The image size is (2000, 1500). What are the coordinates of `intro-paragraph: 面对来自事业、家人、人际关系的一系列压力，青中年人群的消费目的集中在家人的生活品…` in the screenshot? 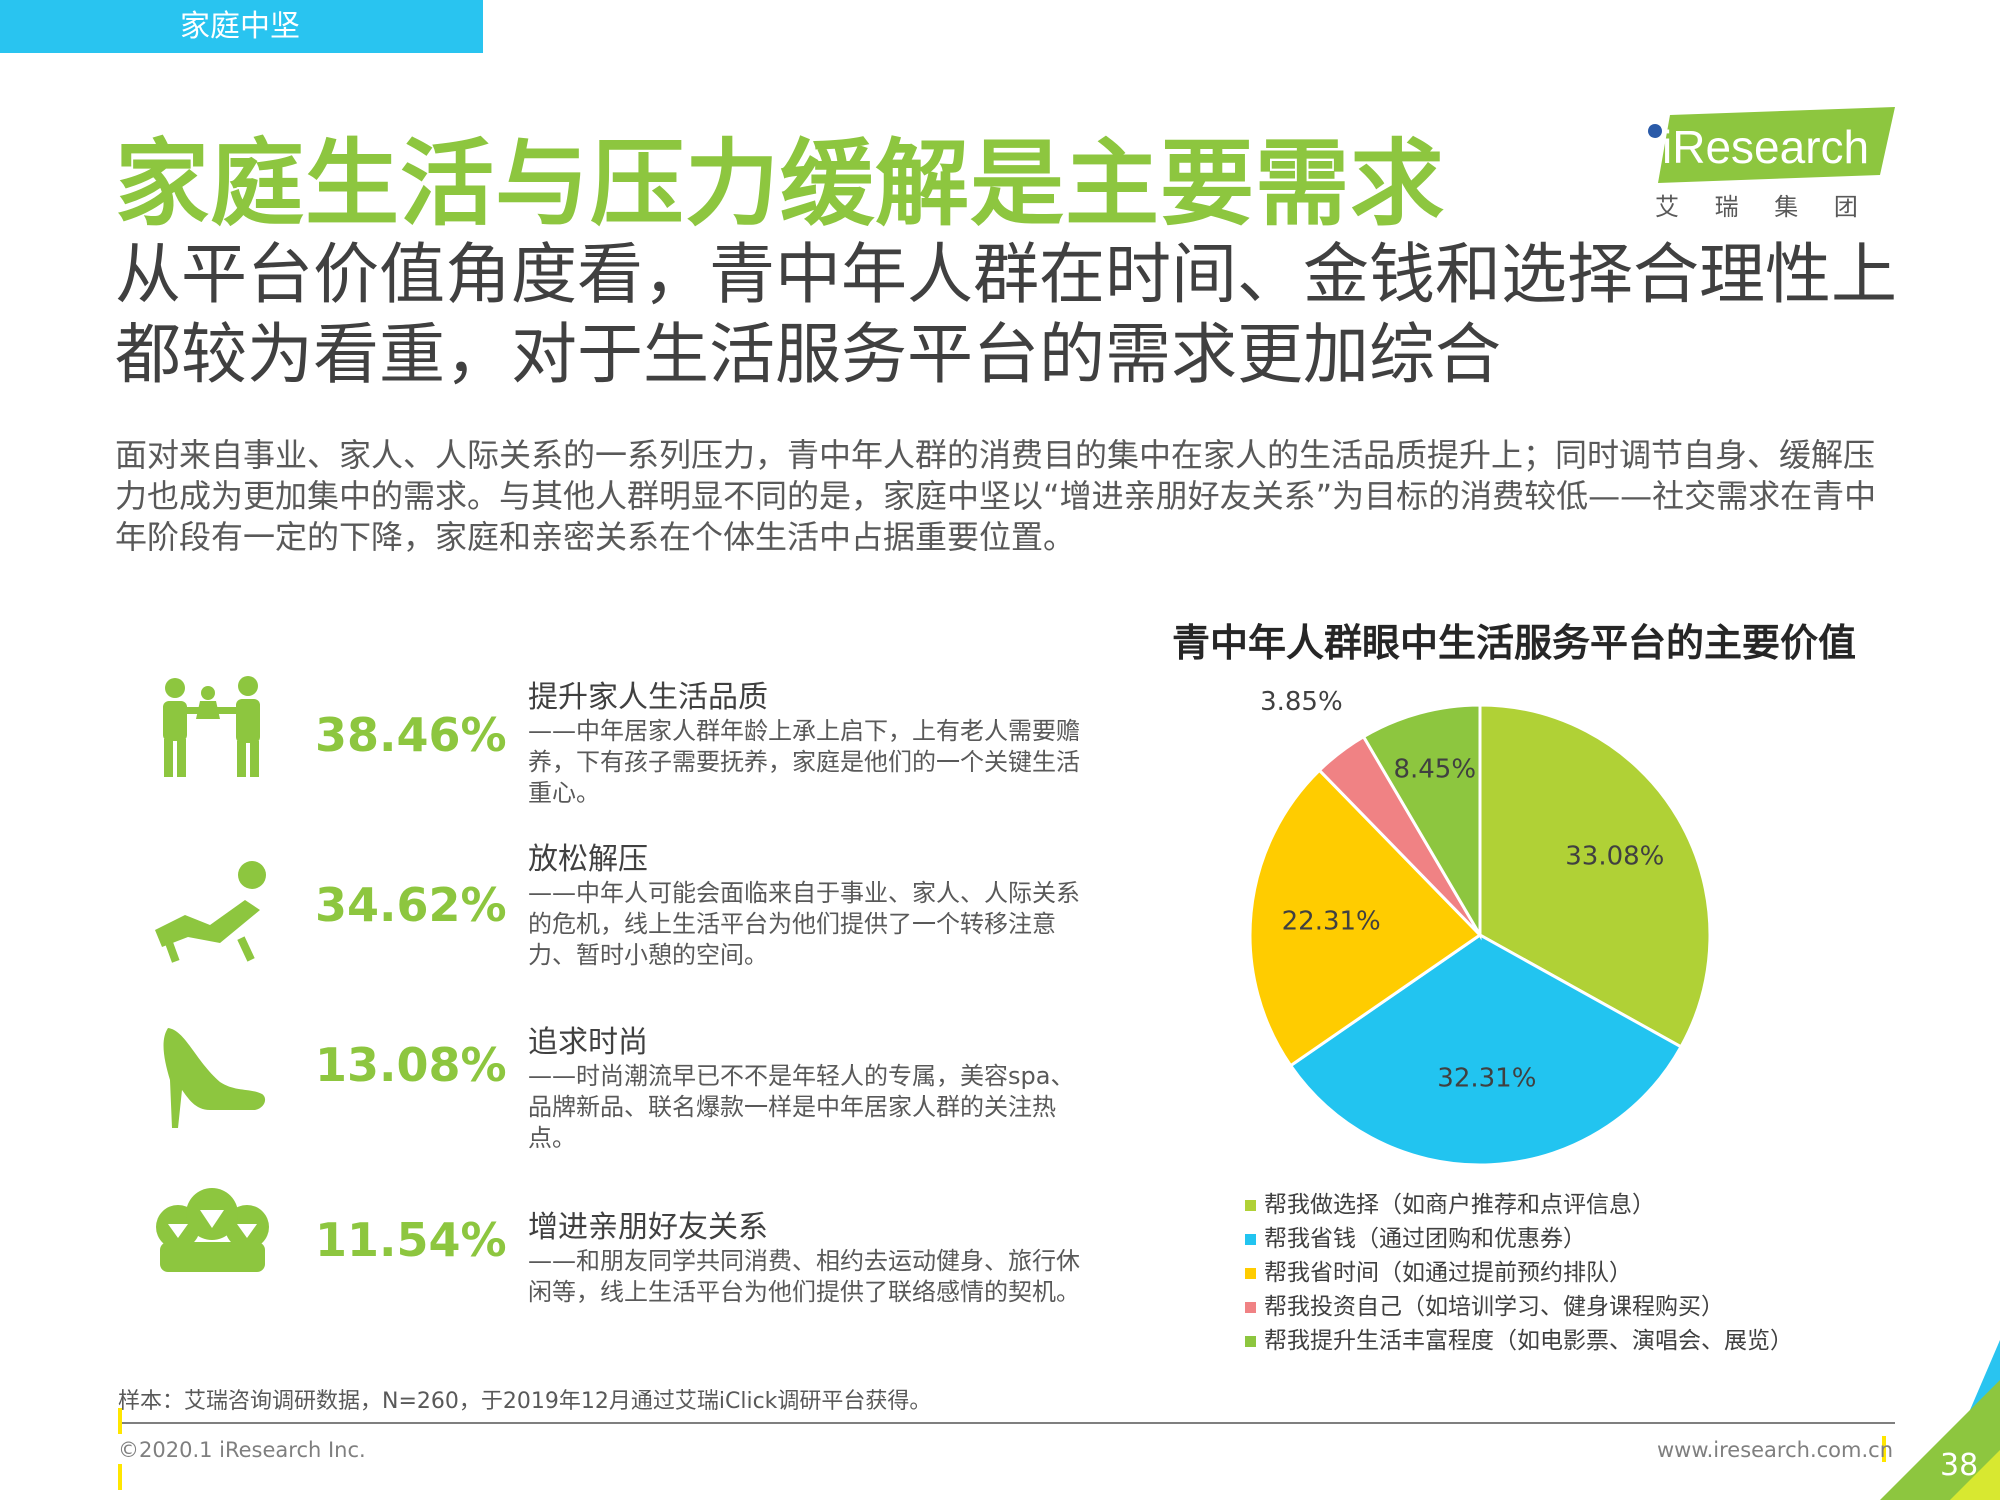 It's located at (996, 496).